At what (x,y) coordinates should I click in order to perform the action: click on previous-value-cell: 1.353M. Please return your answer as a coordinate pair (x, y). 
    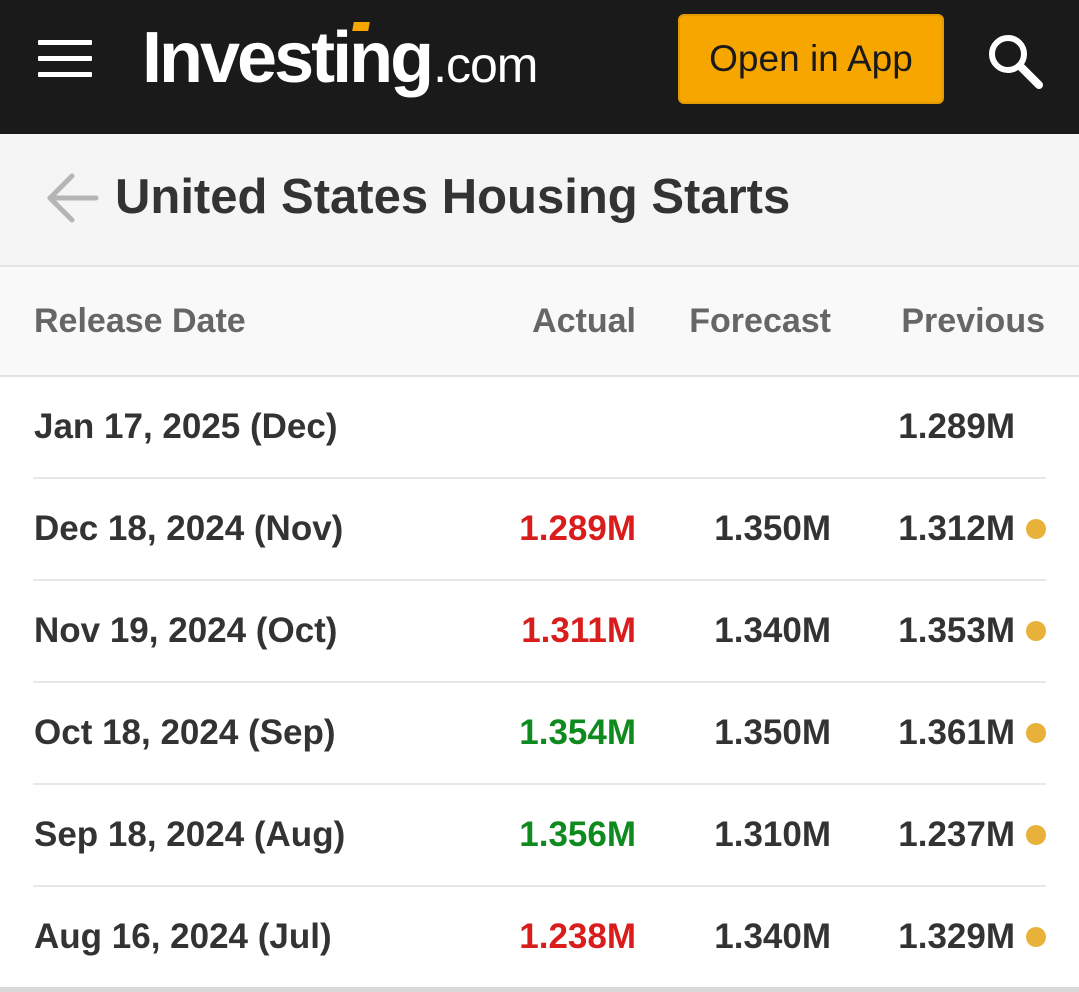
    Looking at the image, I should click on (956, 630).